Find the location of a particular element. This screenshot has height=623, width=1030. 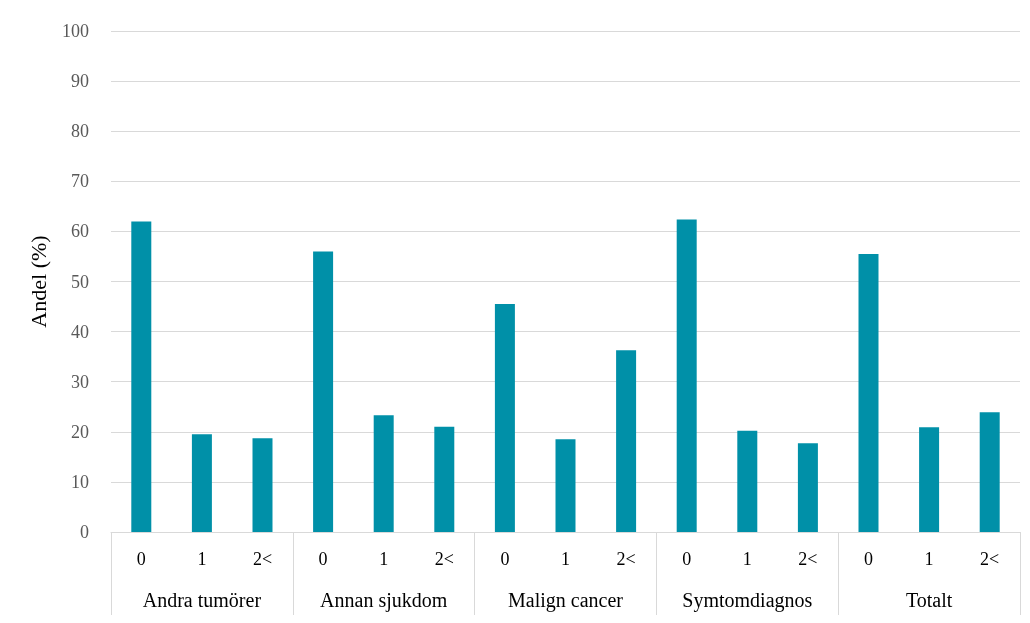

text: Symtomdiagnos is located at coordinates (747, 600).